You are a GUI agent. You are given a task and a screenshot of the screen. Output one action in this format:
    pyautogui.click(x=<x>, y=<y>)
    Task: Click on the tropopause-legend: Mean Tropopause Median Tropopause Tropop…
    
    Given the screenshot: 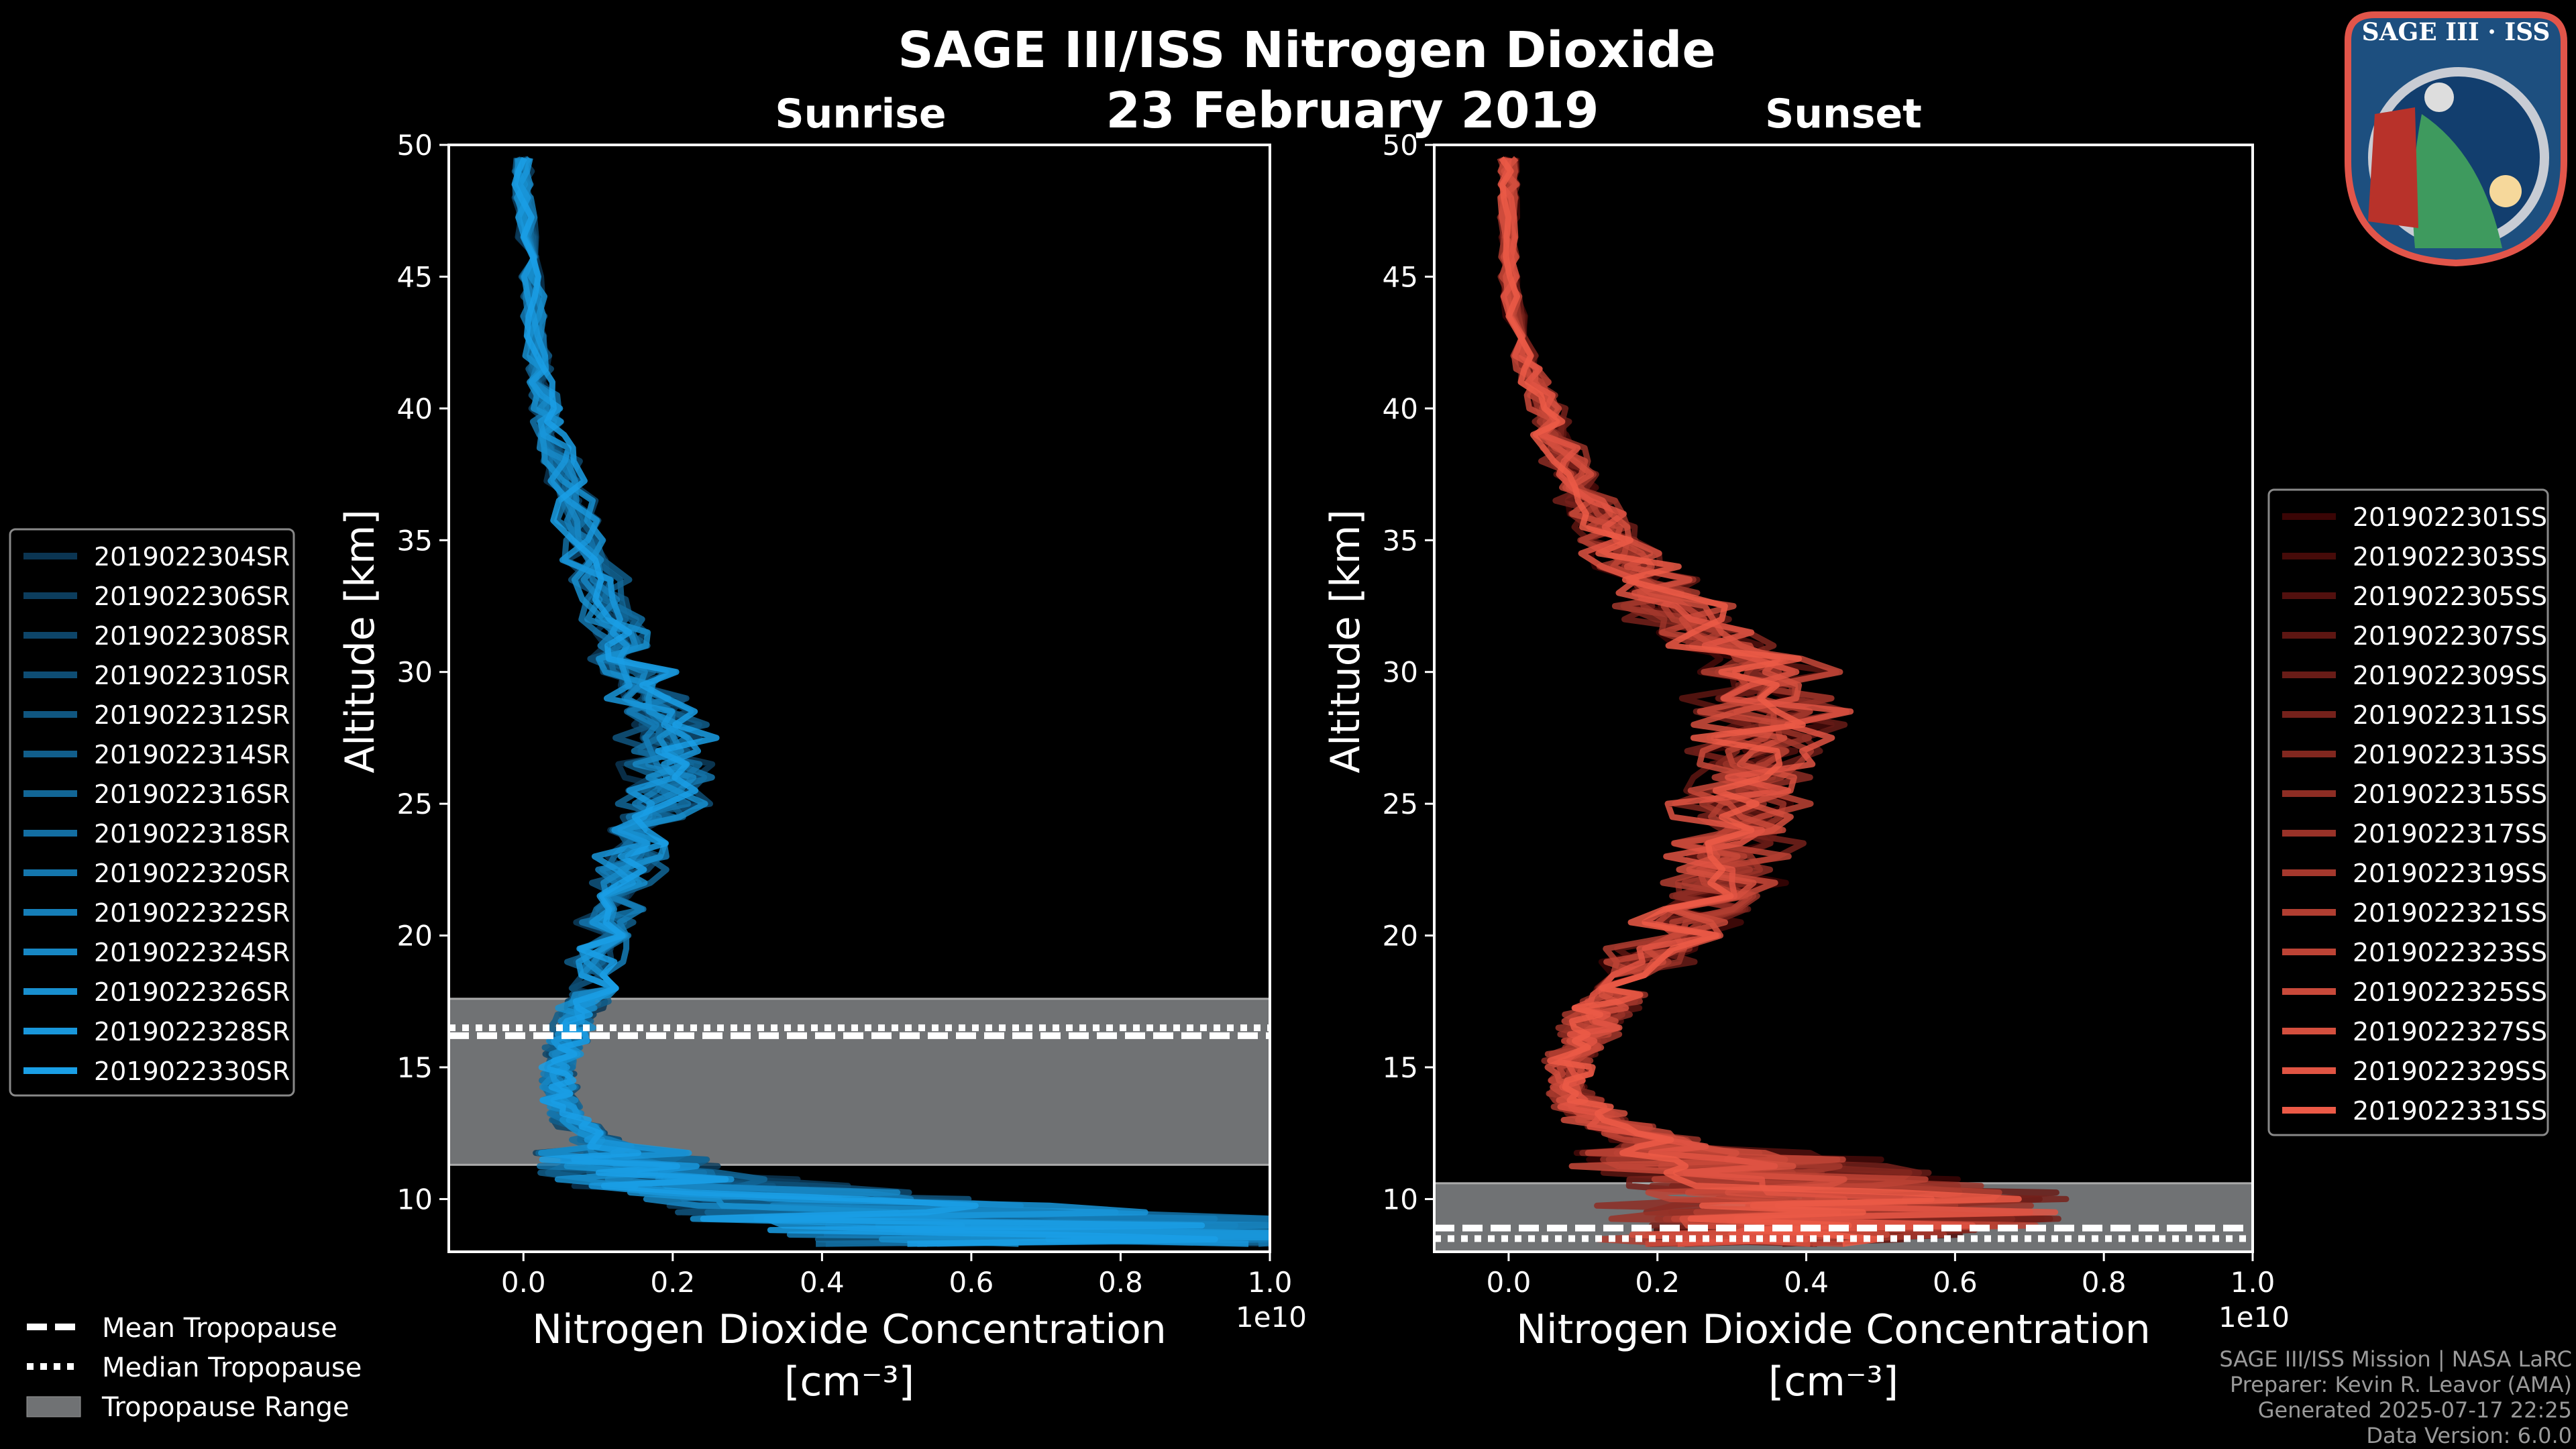 What is the action you would take?
    pyautogui.click(x=194, y=1368)
    